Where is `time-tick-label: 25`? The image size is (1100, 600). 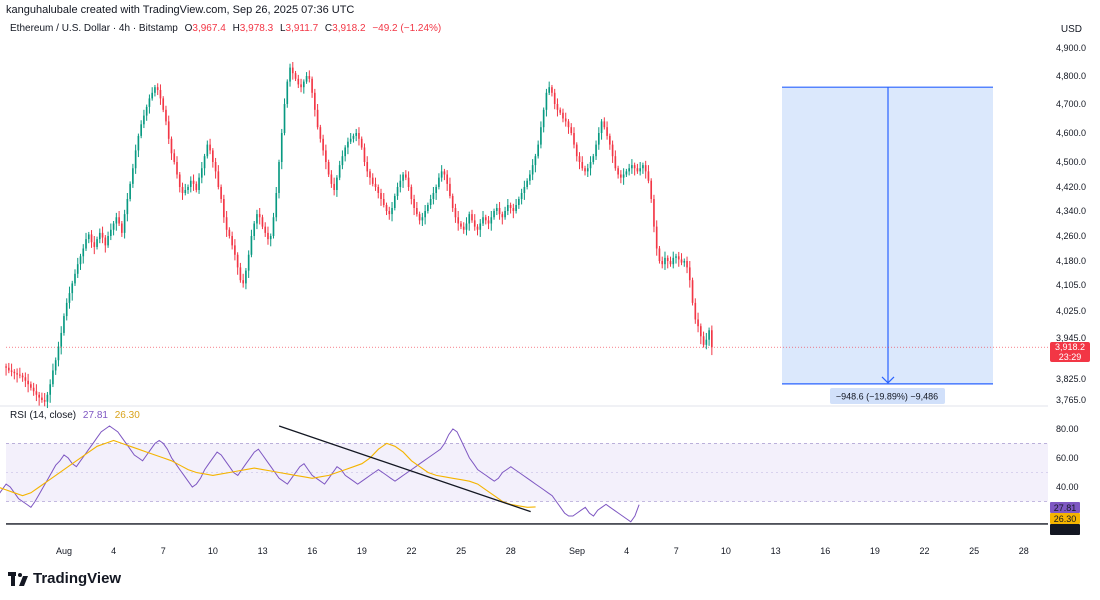
time-tick-label: 25 is located at coordinates (461, 551).